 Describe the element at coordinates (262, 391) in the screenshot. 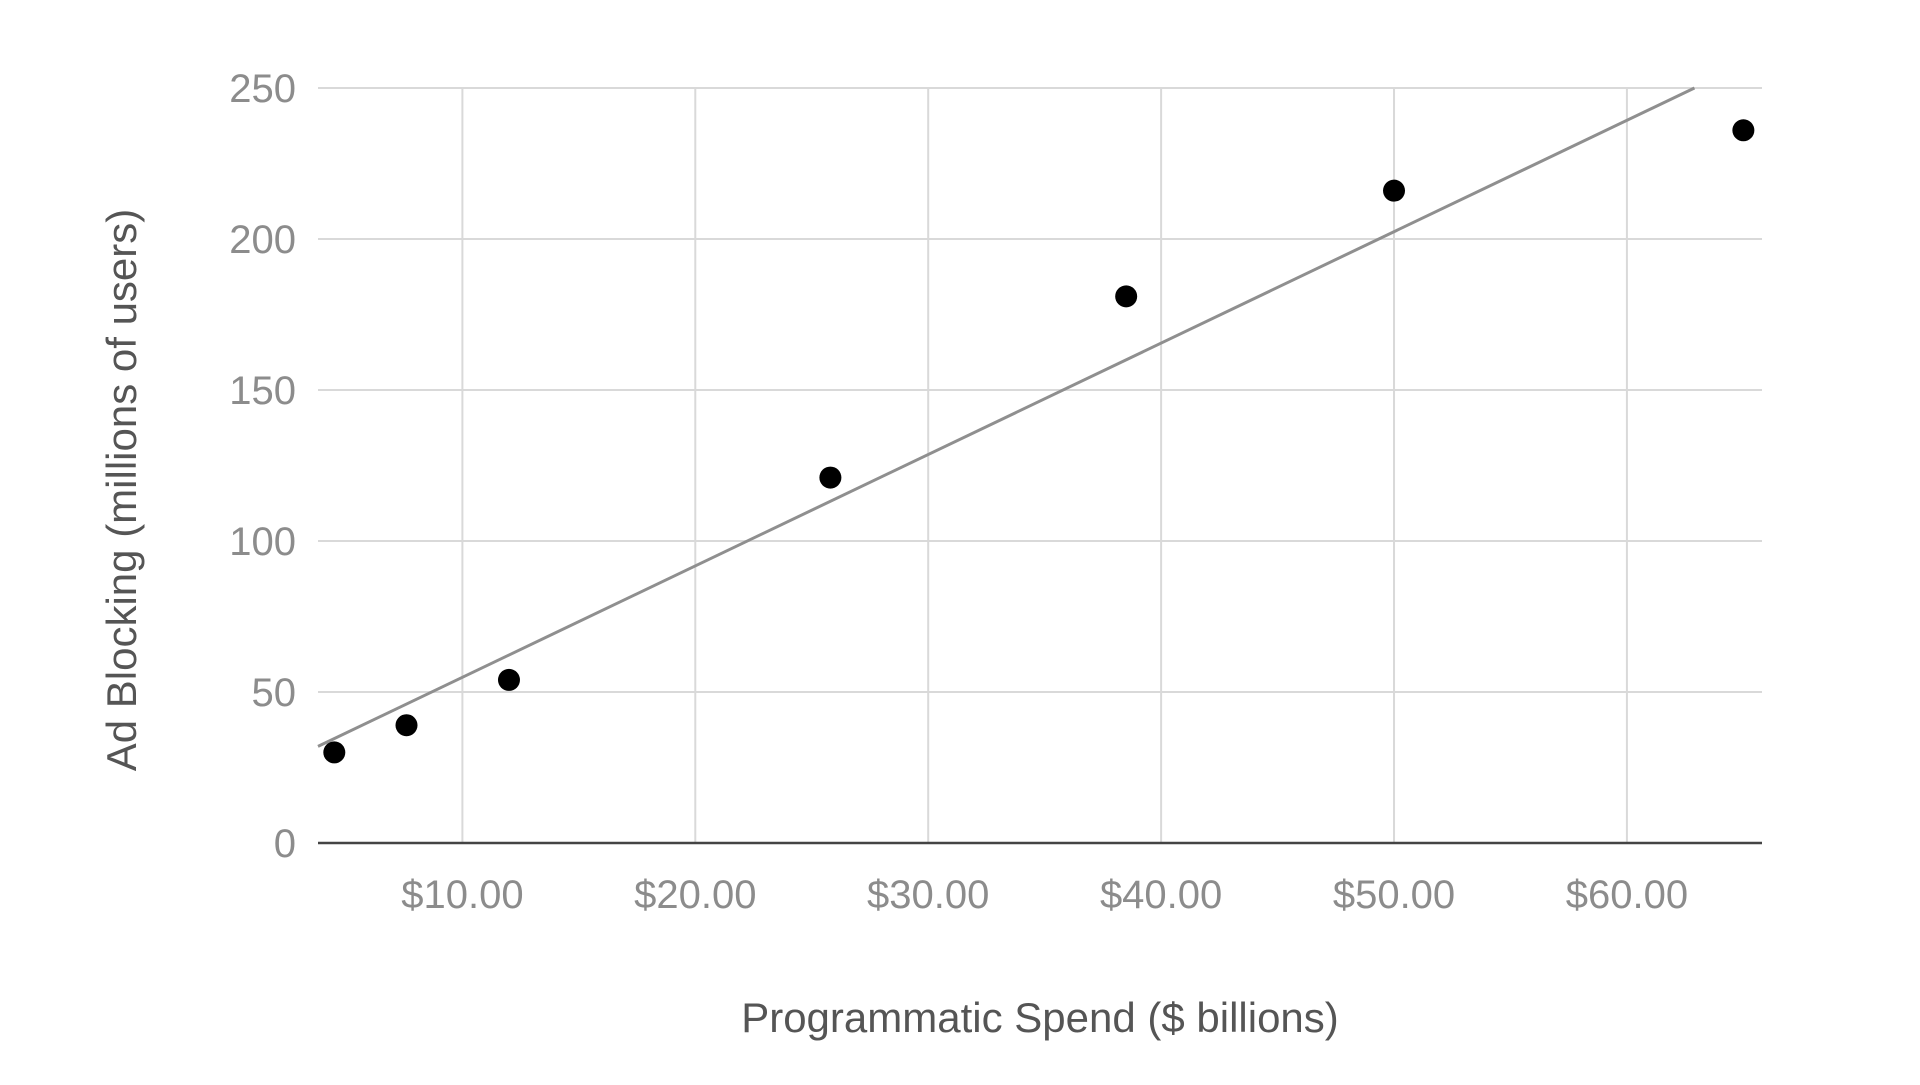

I see `y-tick-label: 150` at that location.